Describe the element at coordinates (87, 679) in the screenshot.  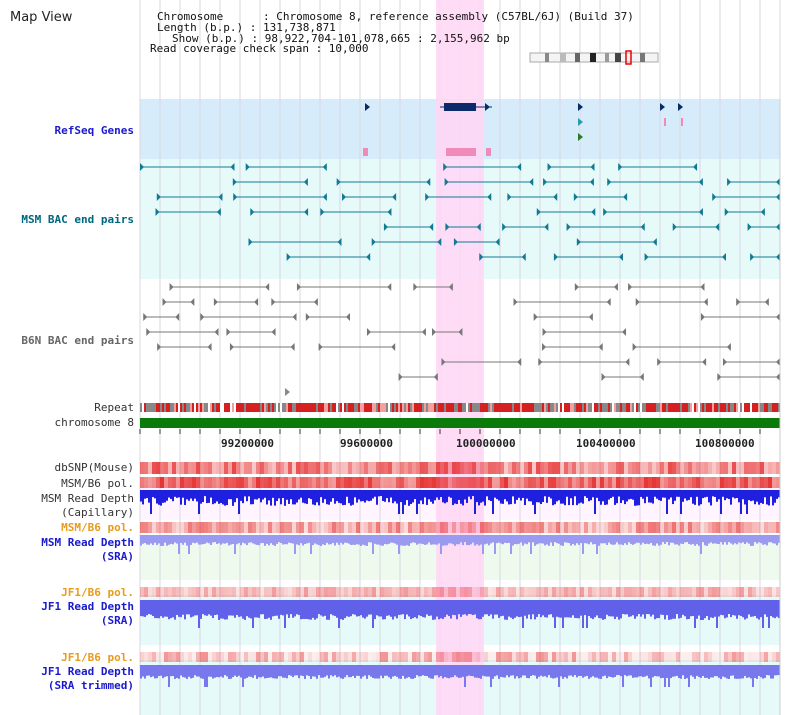
I see `jf1-read-depth-trimmed-label: JF1 Read Depth (SRA trimmed)` at that location.